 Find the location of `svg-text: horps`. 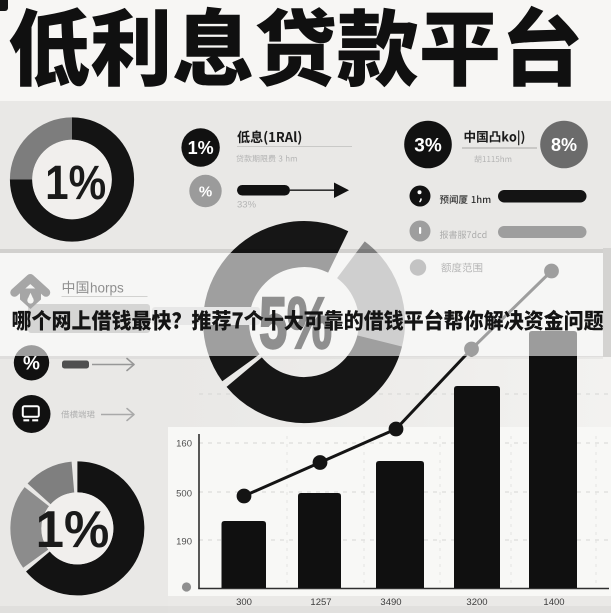

svg-text: horps is located at coordinates (107, 288).